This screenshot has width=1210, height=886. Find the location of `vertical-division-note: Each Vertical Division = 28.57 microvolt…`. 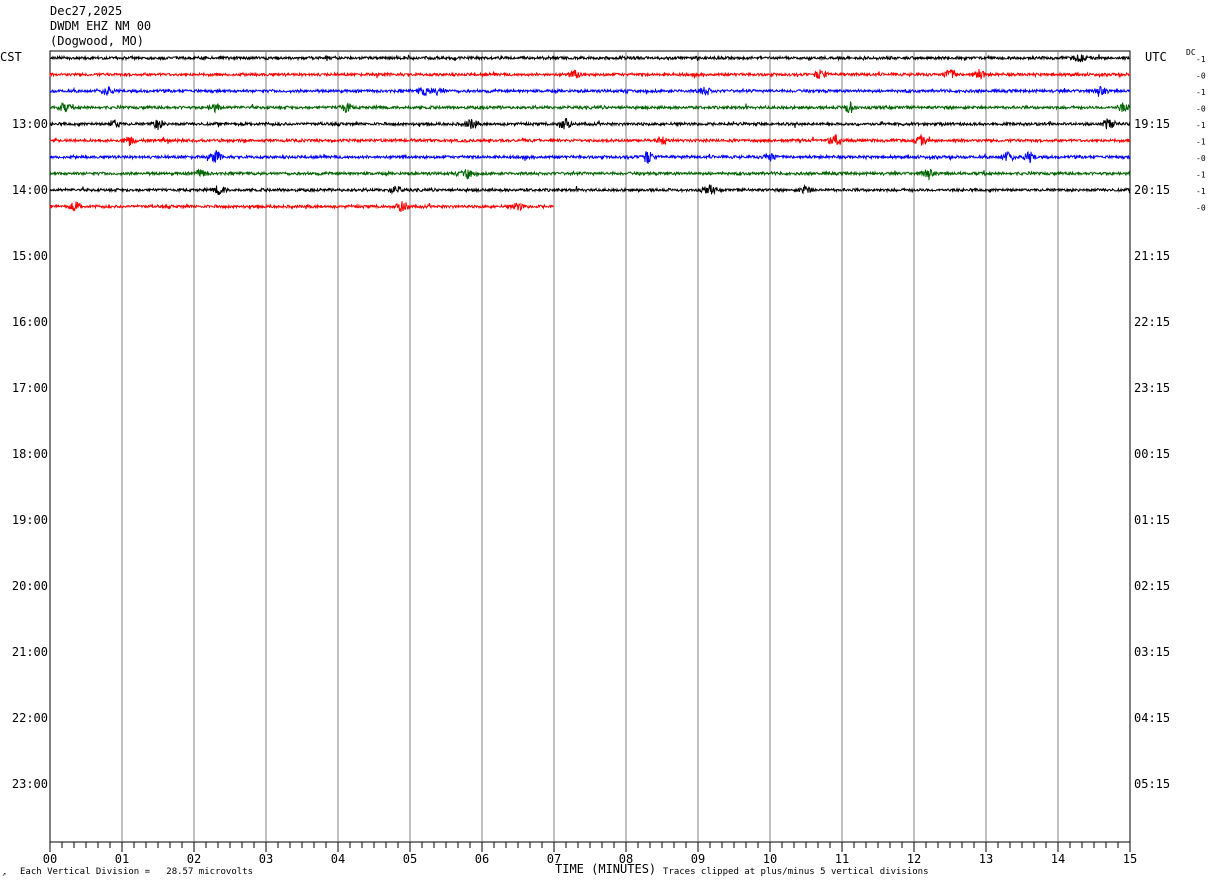

vertical-division-note: Each Vertical Division = 28.57 microvolt… is located at coordinates (136, 872).